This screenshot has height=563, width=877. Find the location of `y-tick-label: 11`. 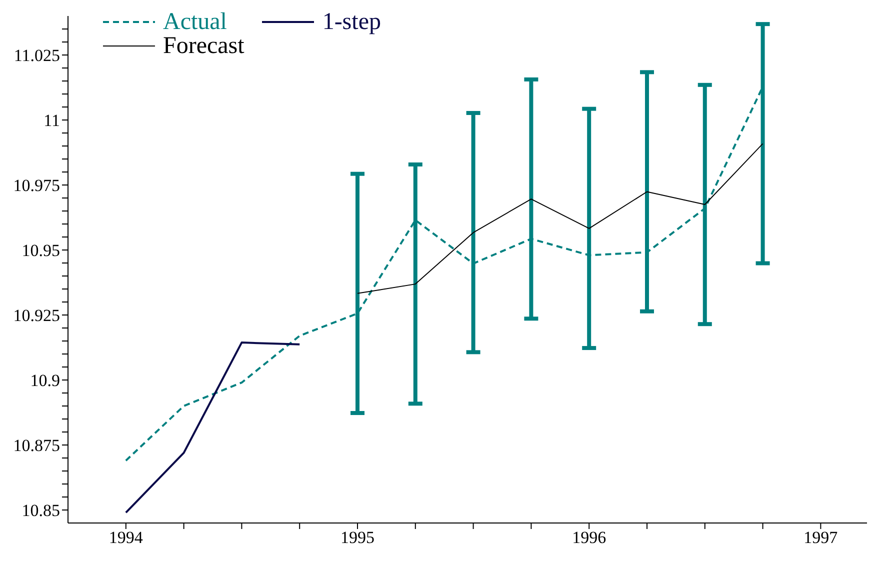

y-tick-label: 11 is located at coordinates (52, 120).